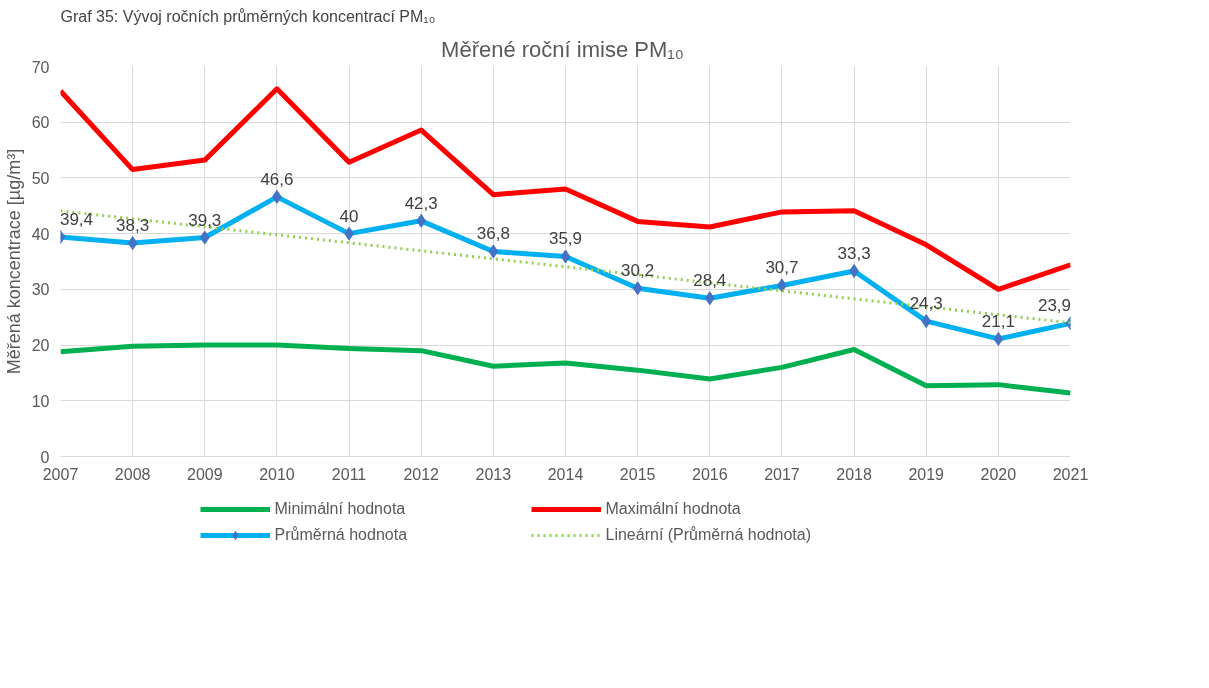  I want to click on x-tick-label: 2018, so click(854, 474).